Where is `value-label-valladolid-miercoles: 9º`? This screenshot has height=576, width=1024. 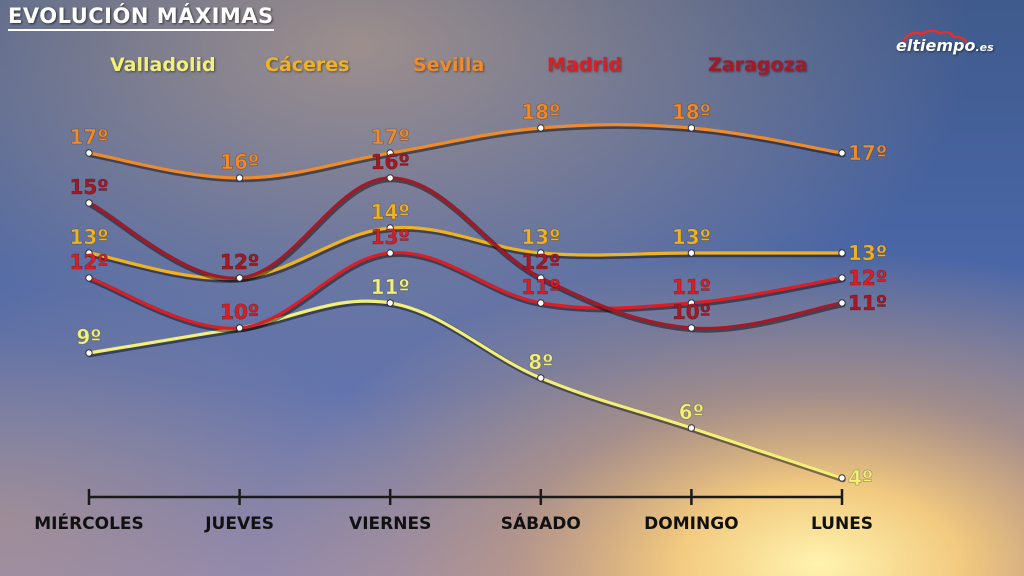
value-label-valladolid-miercoles: 9º is located at coordinates (88, 337).